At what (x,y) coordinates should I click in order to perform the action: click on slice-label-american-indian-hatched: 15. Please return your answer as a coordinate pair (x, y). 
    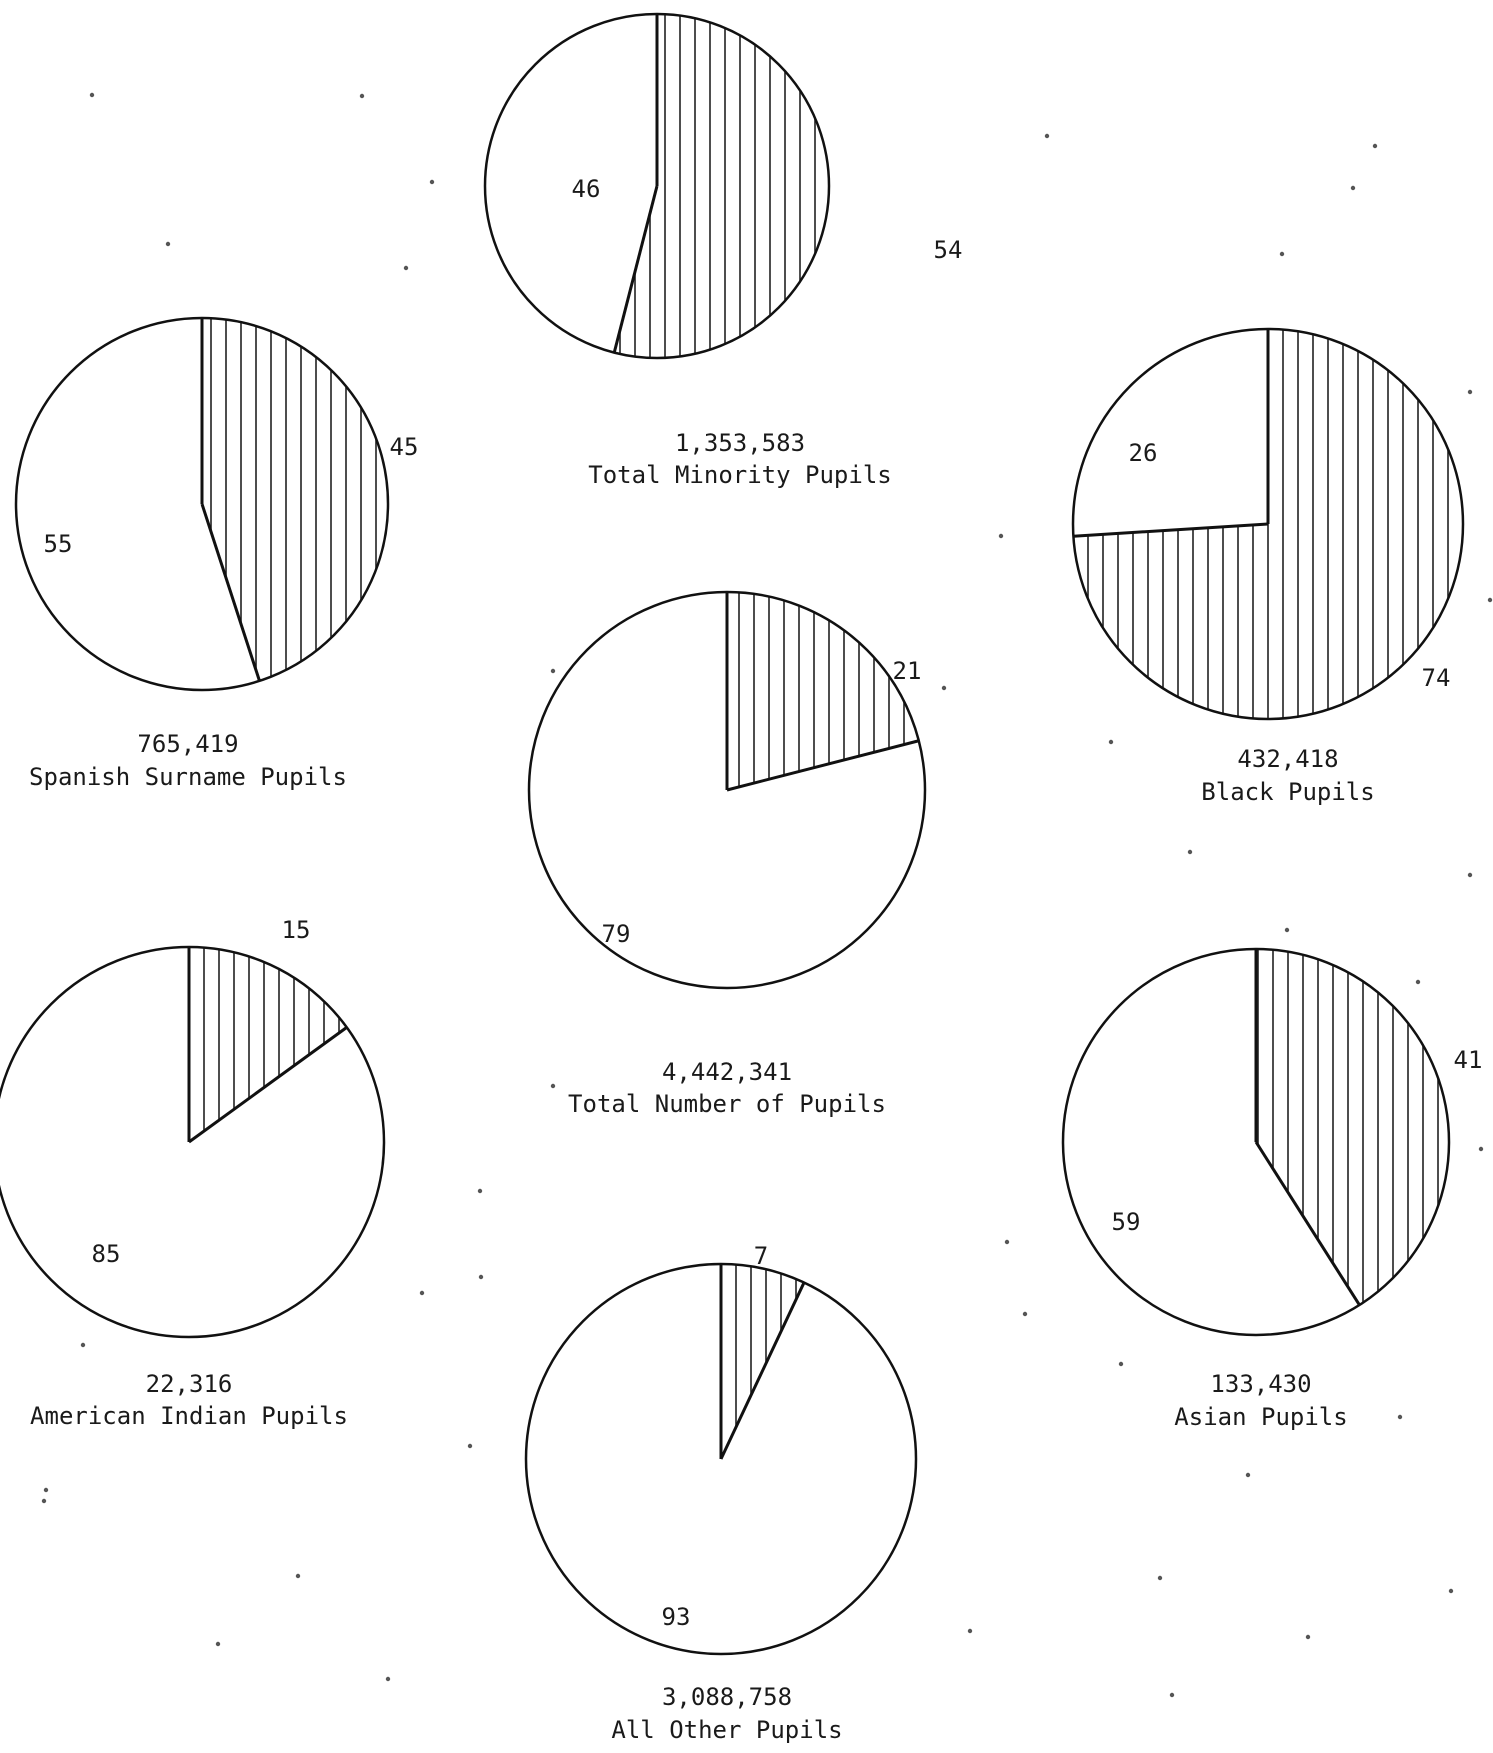
    Looking at the image, I should click on (296, 930).